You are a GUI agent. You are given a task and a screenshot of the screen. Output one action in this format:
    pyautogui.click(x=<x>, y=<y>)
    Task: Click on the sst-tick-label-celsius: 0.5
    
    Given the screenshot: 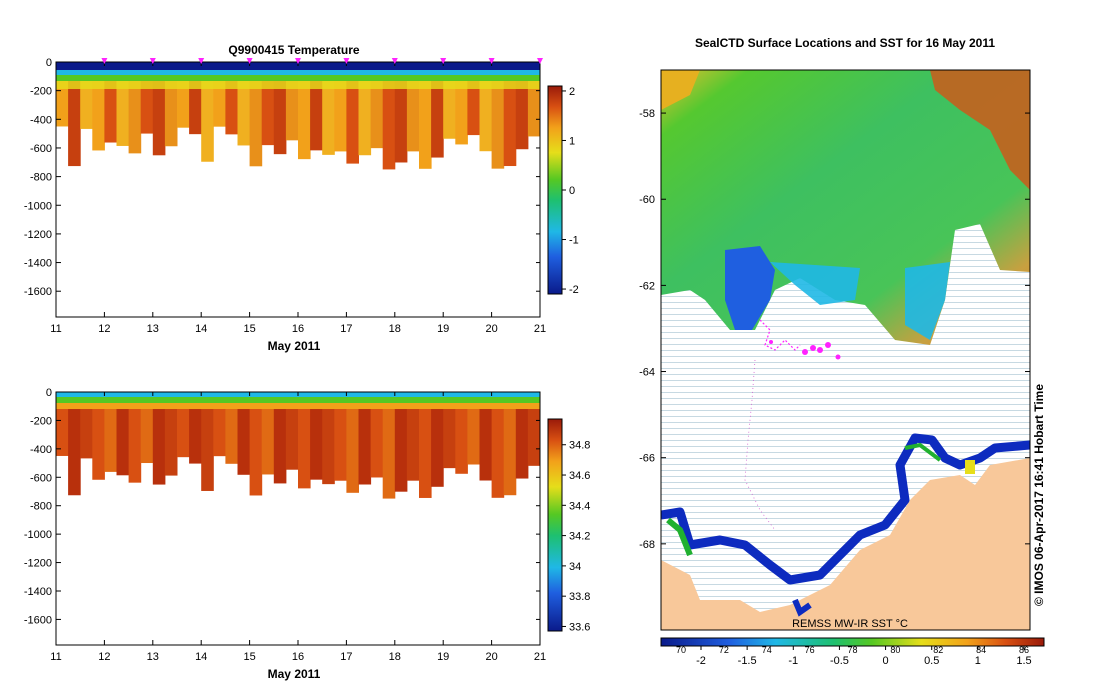 What is the action you would take?
    pyautogui.click(x=931, y=661)
    